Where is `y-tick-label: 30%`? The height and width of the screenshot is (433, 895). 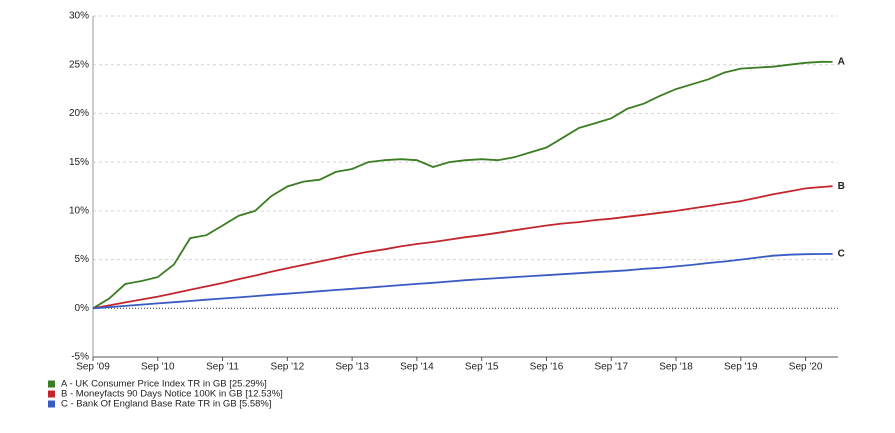
y-tick-label: 30% is located at coordinates (79, 16).